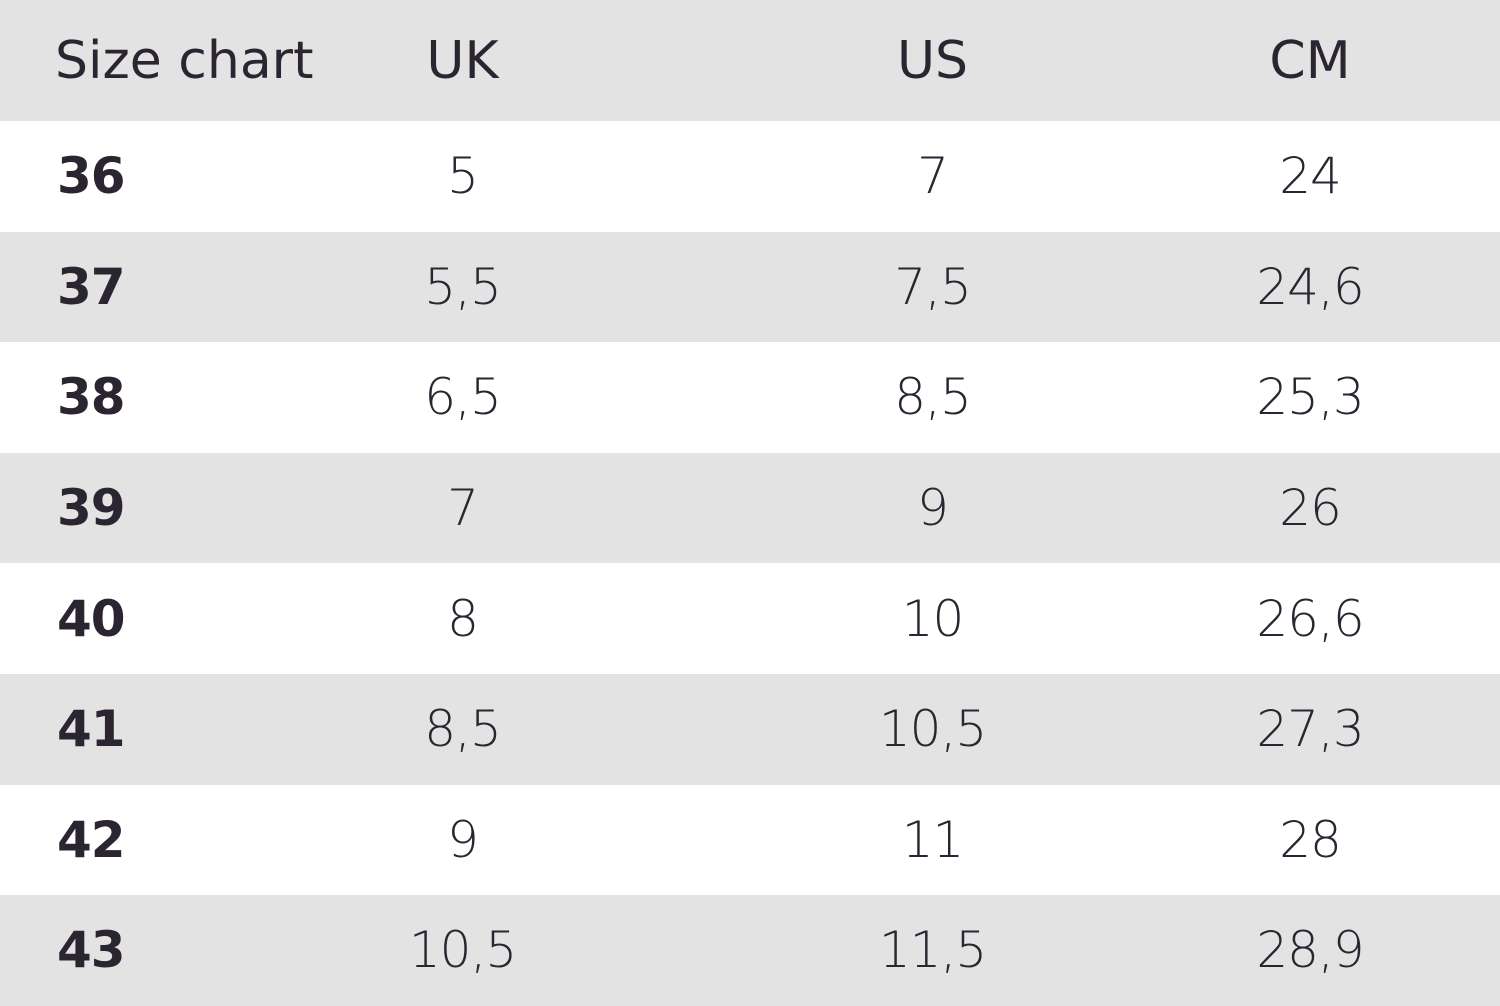 This screenshot has height=1006, width=1500. I want to click on cm-size-cell: 28, so click(1310, 839).